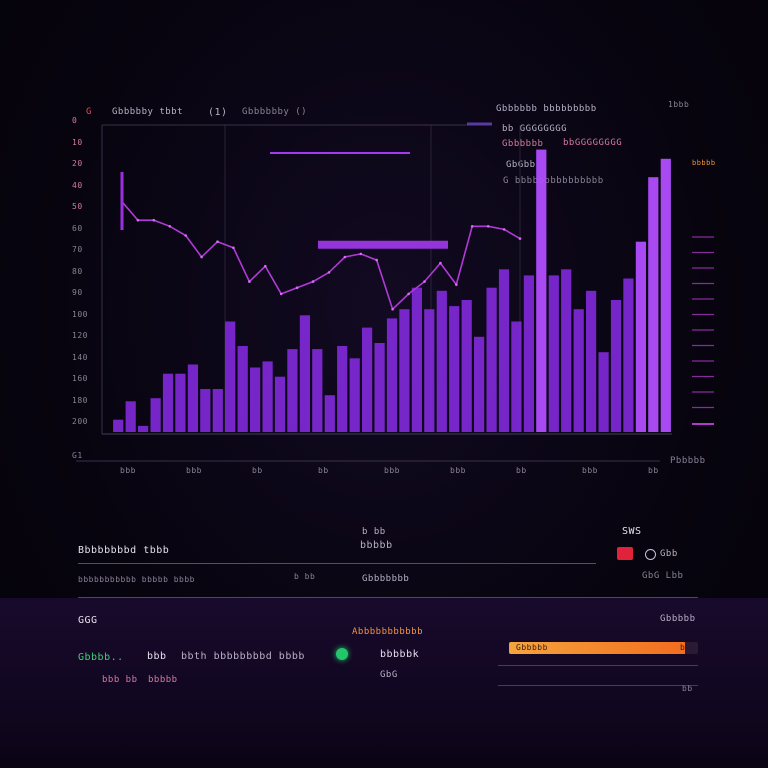 This screenshot has height=768, width=768. I want to click on y-tick-label: 90, so click(77, 292).